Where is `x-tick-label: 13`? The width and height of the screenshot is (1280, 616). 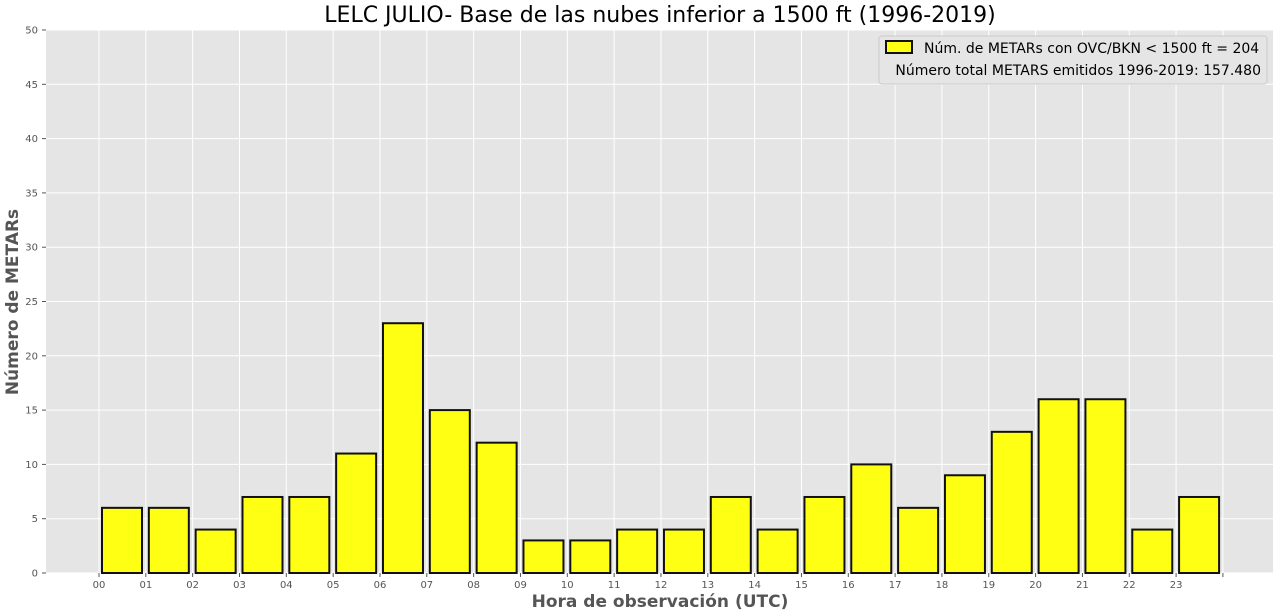
x-tick-label: 13 is located at coordinates (707, 585).